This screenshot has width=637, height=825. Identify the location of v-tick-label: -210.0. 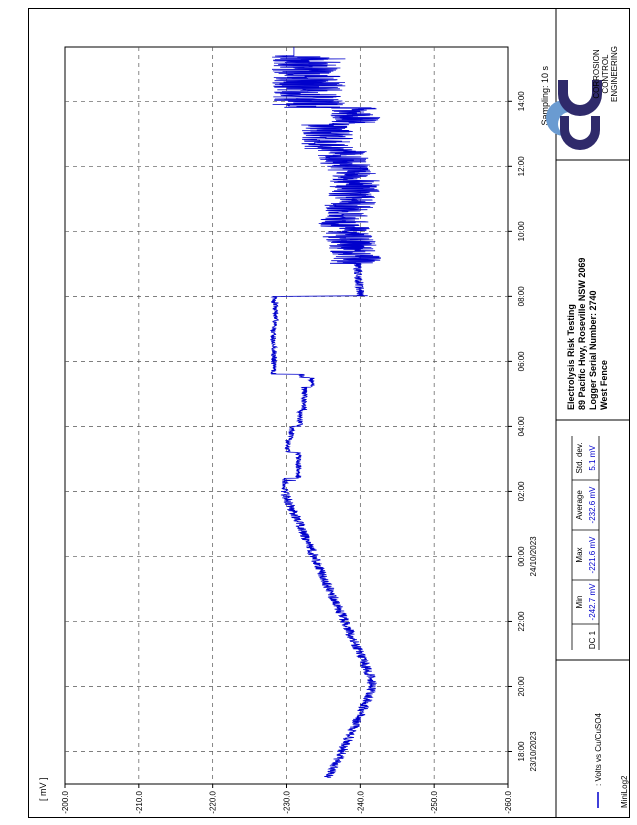
(139, 801).